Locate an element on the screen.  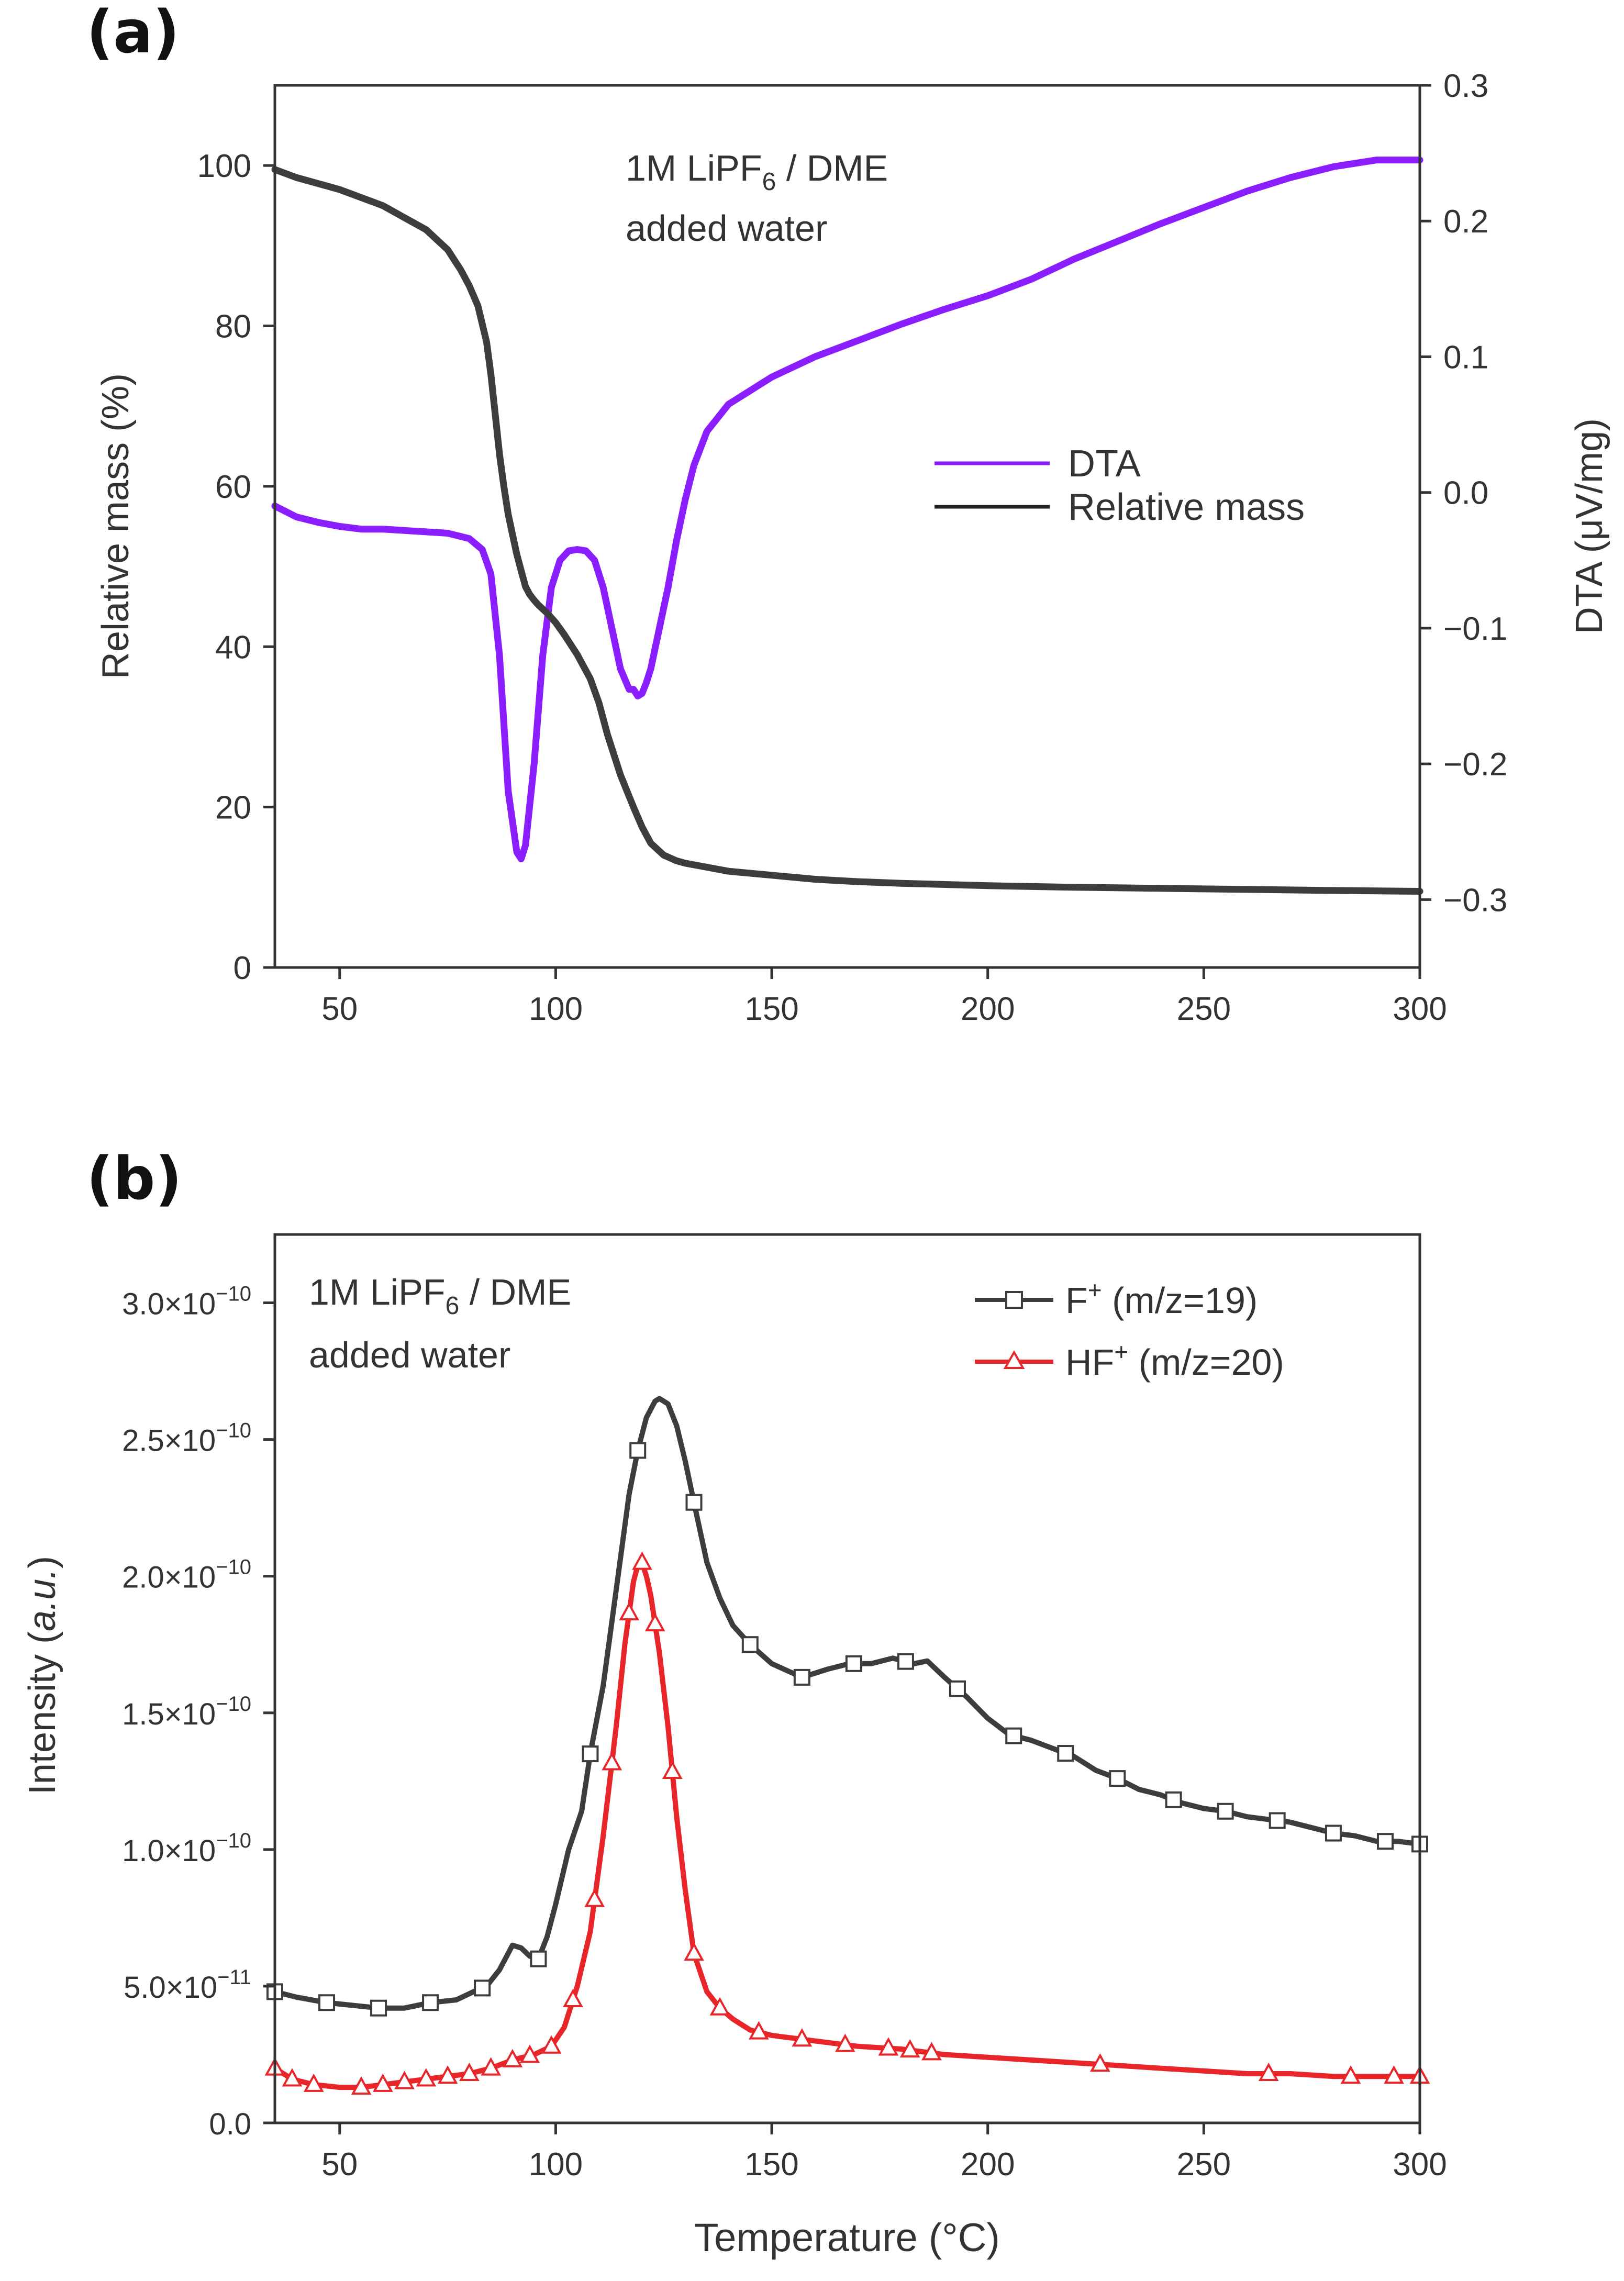
right-y-tick-label: 0.3 is located at coordinates (1465, 86).